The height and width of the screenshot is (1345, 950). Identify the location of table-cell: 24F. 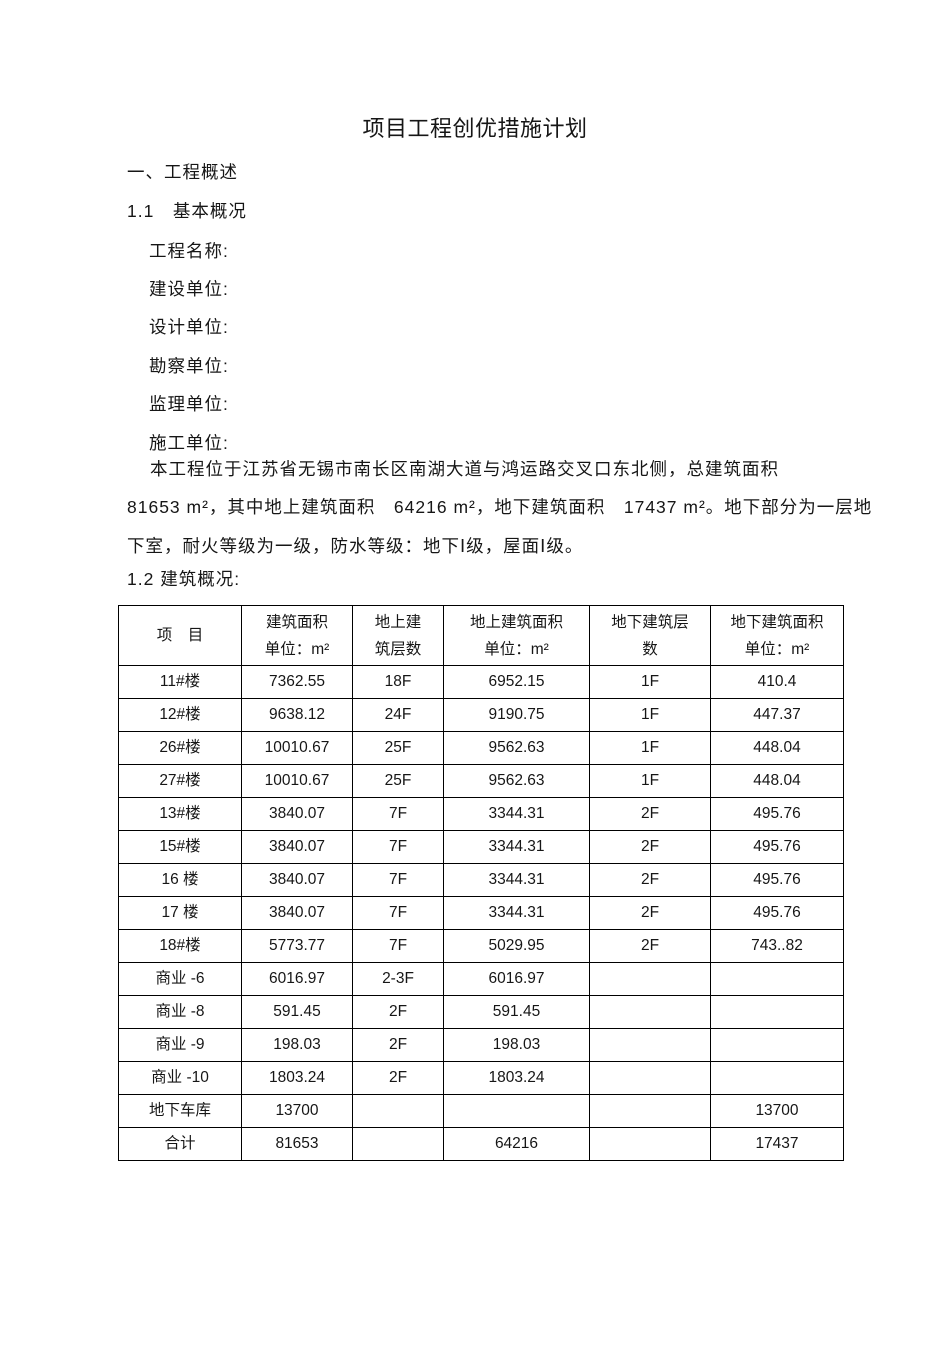
(398, 715).